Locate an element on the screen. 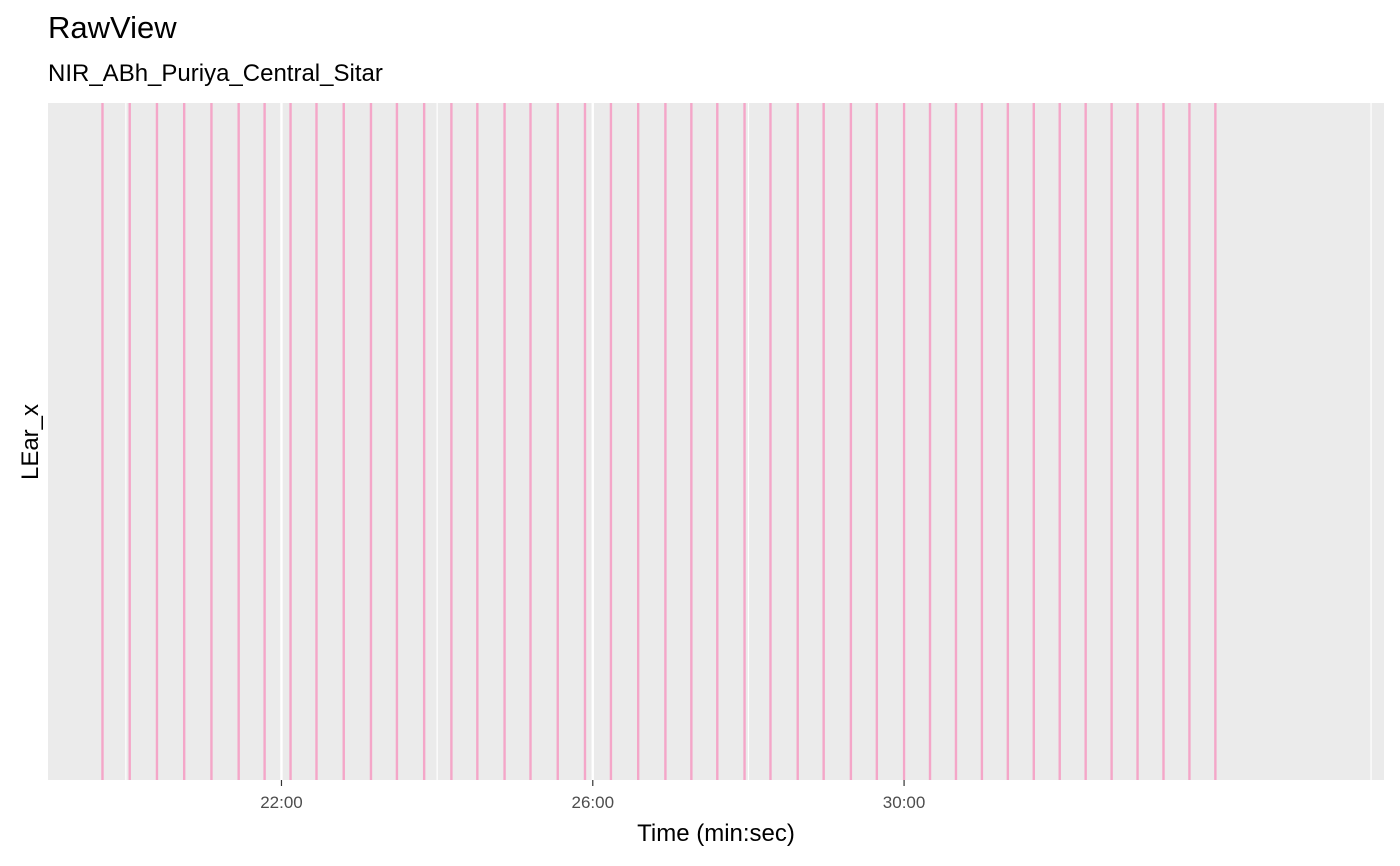 This screenshot has width=1400, height=866. x-tick-label: 22:00 is located at coordinates (281, 802).